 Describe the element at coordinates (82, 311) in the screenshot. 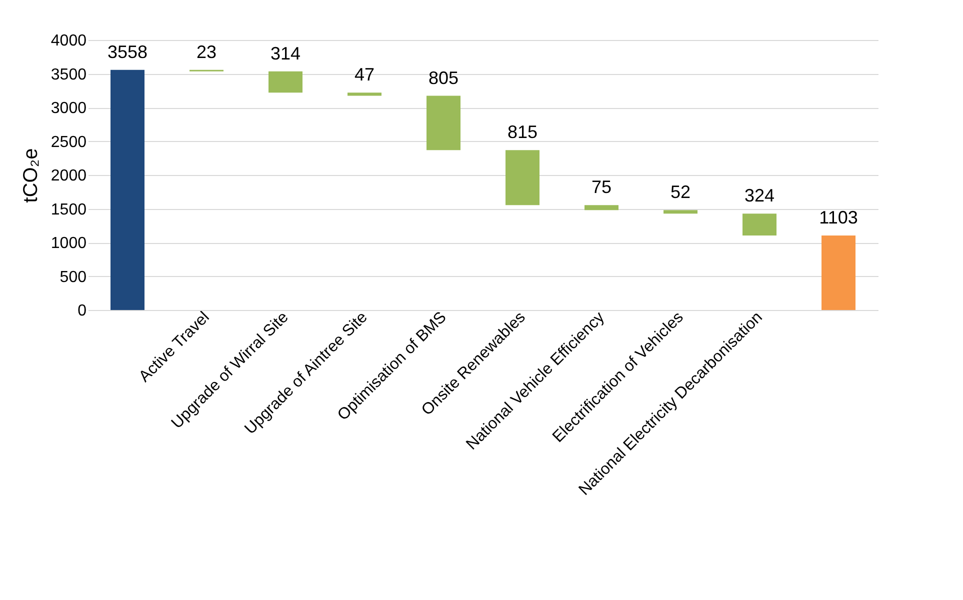

I see `y-tick-label: 0` at that location.